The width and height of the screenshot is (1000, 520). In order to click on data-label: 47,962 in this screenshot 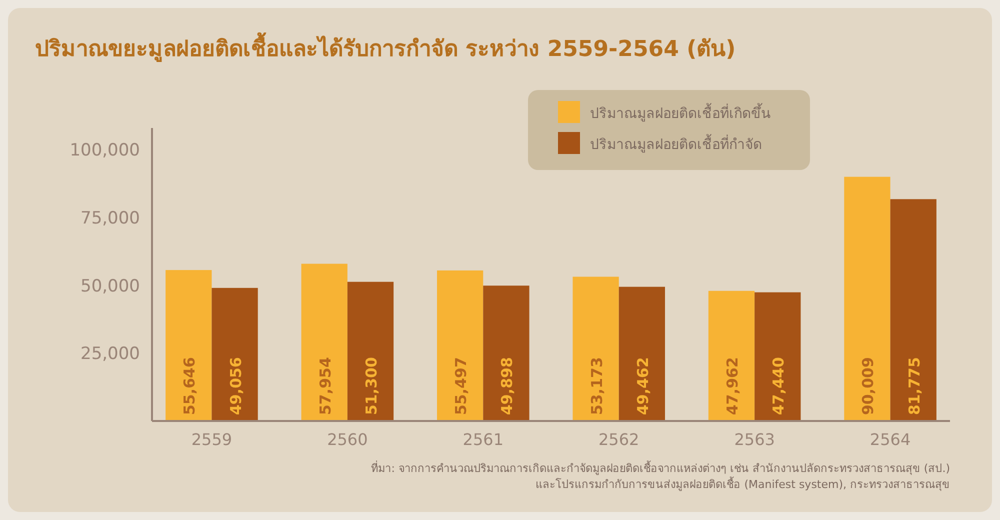, I will do `click(733, 386)`.